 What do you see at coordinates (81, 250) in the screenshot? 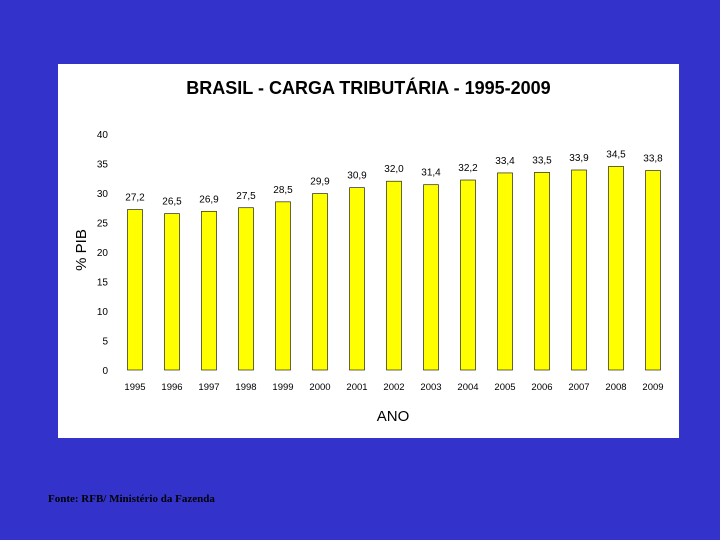
I see `y-axis-label: % PIB` at bounding box center [81, 250].